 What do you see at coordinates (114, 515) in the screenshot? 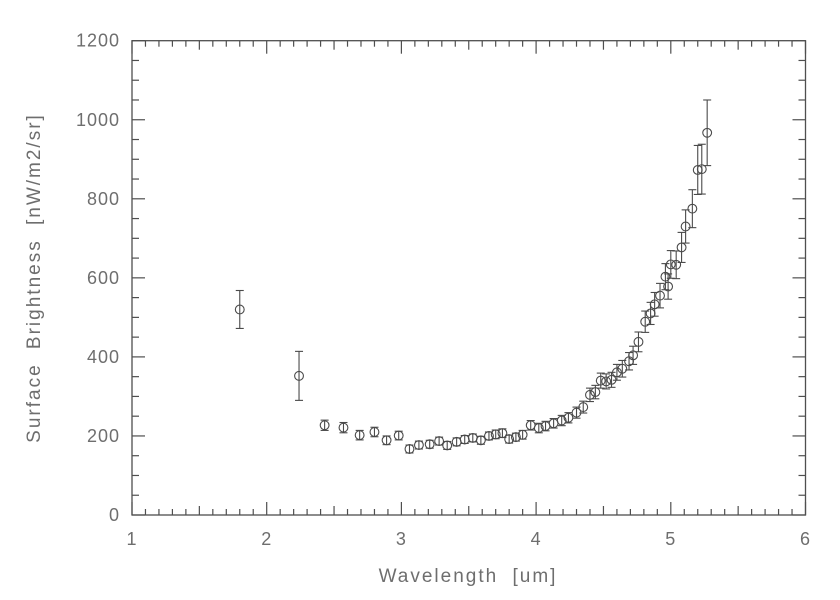
I see `y-tick-label: 0` at bounding box center [114, 515].